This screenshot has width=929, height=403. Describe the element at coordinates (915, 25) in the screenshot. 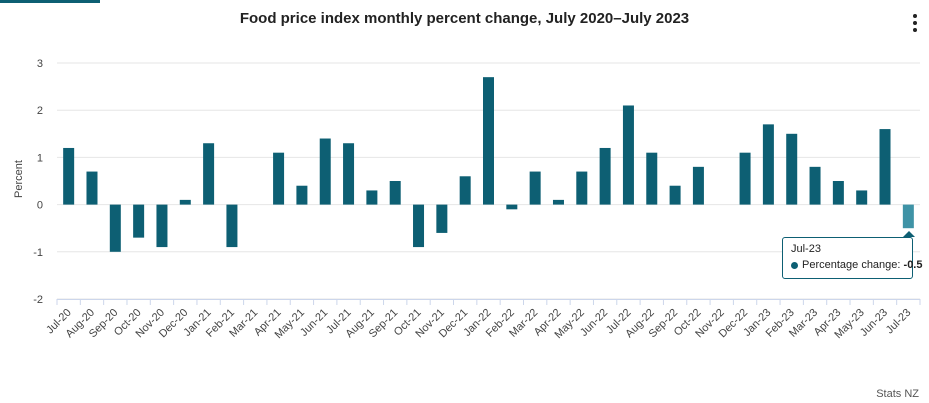

I see `chart-menu-button` at that location.